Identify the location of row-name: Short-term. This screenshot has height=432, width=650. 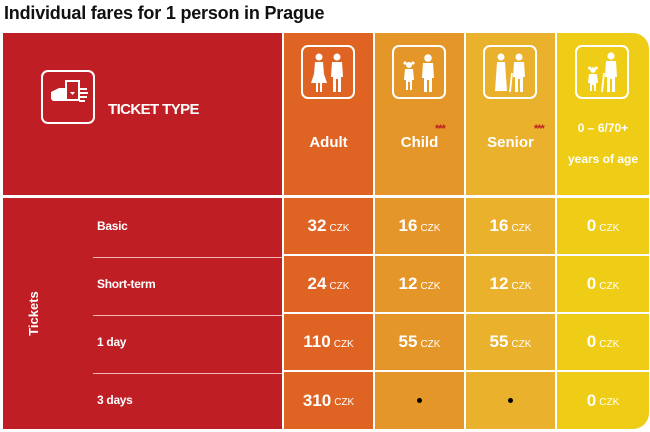
(126, 284).